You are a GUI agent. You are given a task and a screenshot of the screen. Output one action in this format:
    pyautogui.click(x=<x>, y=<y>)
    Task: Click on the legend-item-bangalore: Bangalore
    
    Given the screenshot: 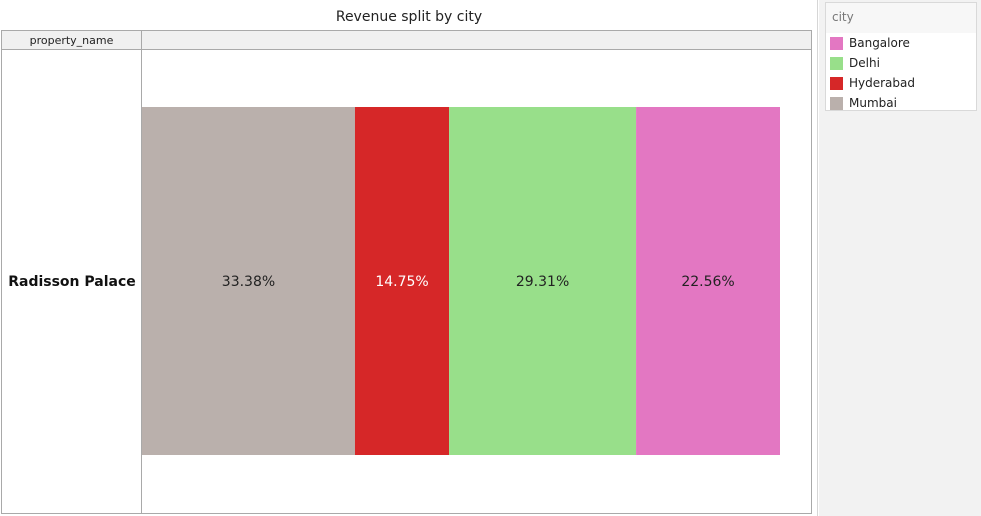 What is the action you would take?
    pyautogui.click(x=870, y=43)
    